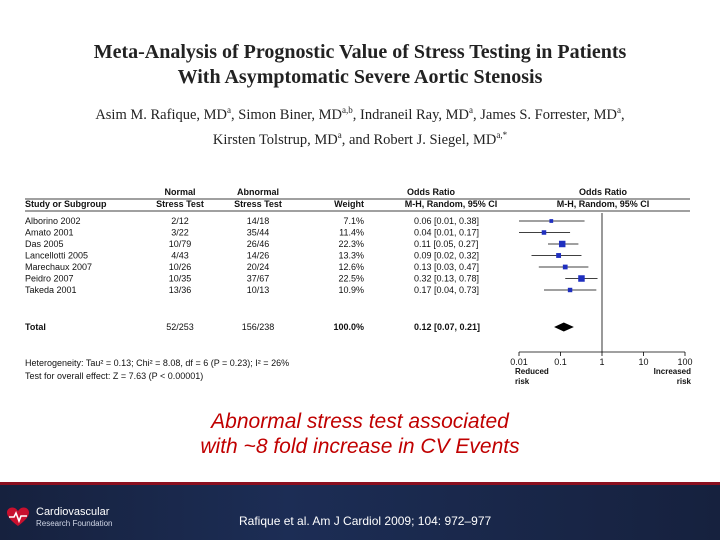 The width and height of the screenshot is (720, 540). I want to click on header-odds-ratio: Odds Ratio, so click(431, 192).